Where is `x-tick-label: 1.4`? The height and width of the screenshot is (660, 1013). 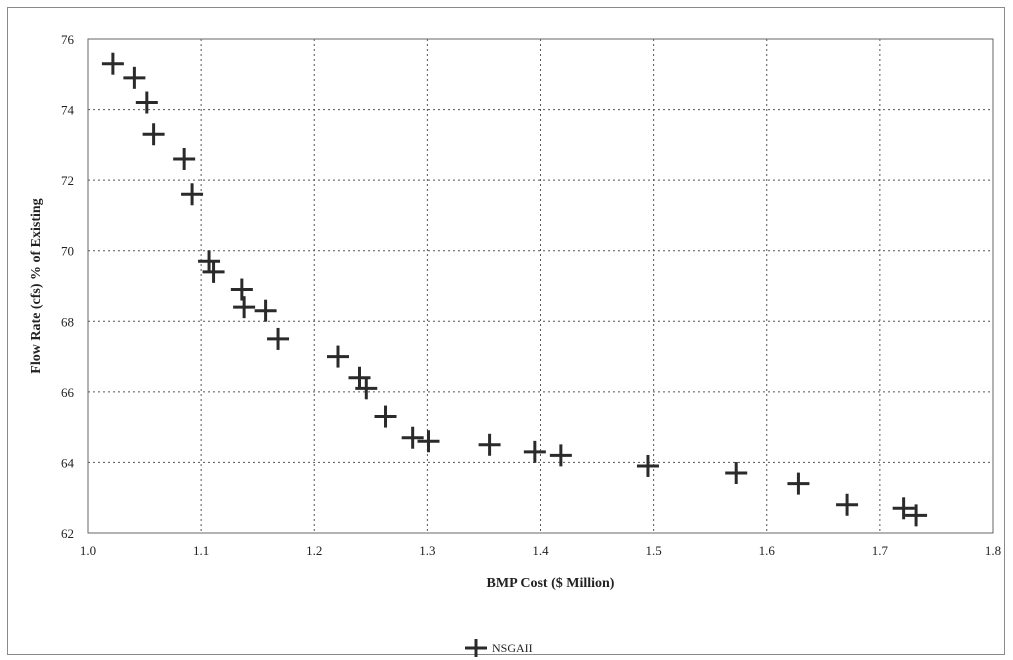
x-tick-label: 1.4 is located at coordinates (540, 550).